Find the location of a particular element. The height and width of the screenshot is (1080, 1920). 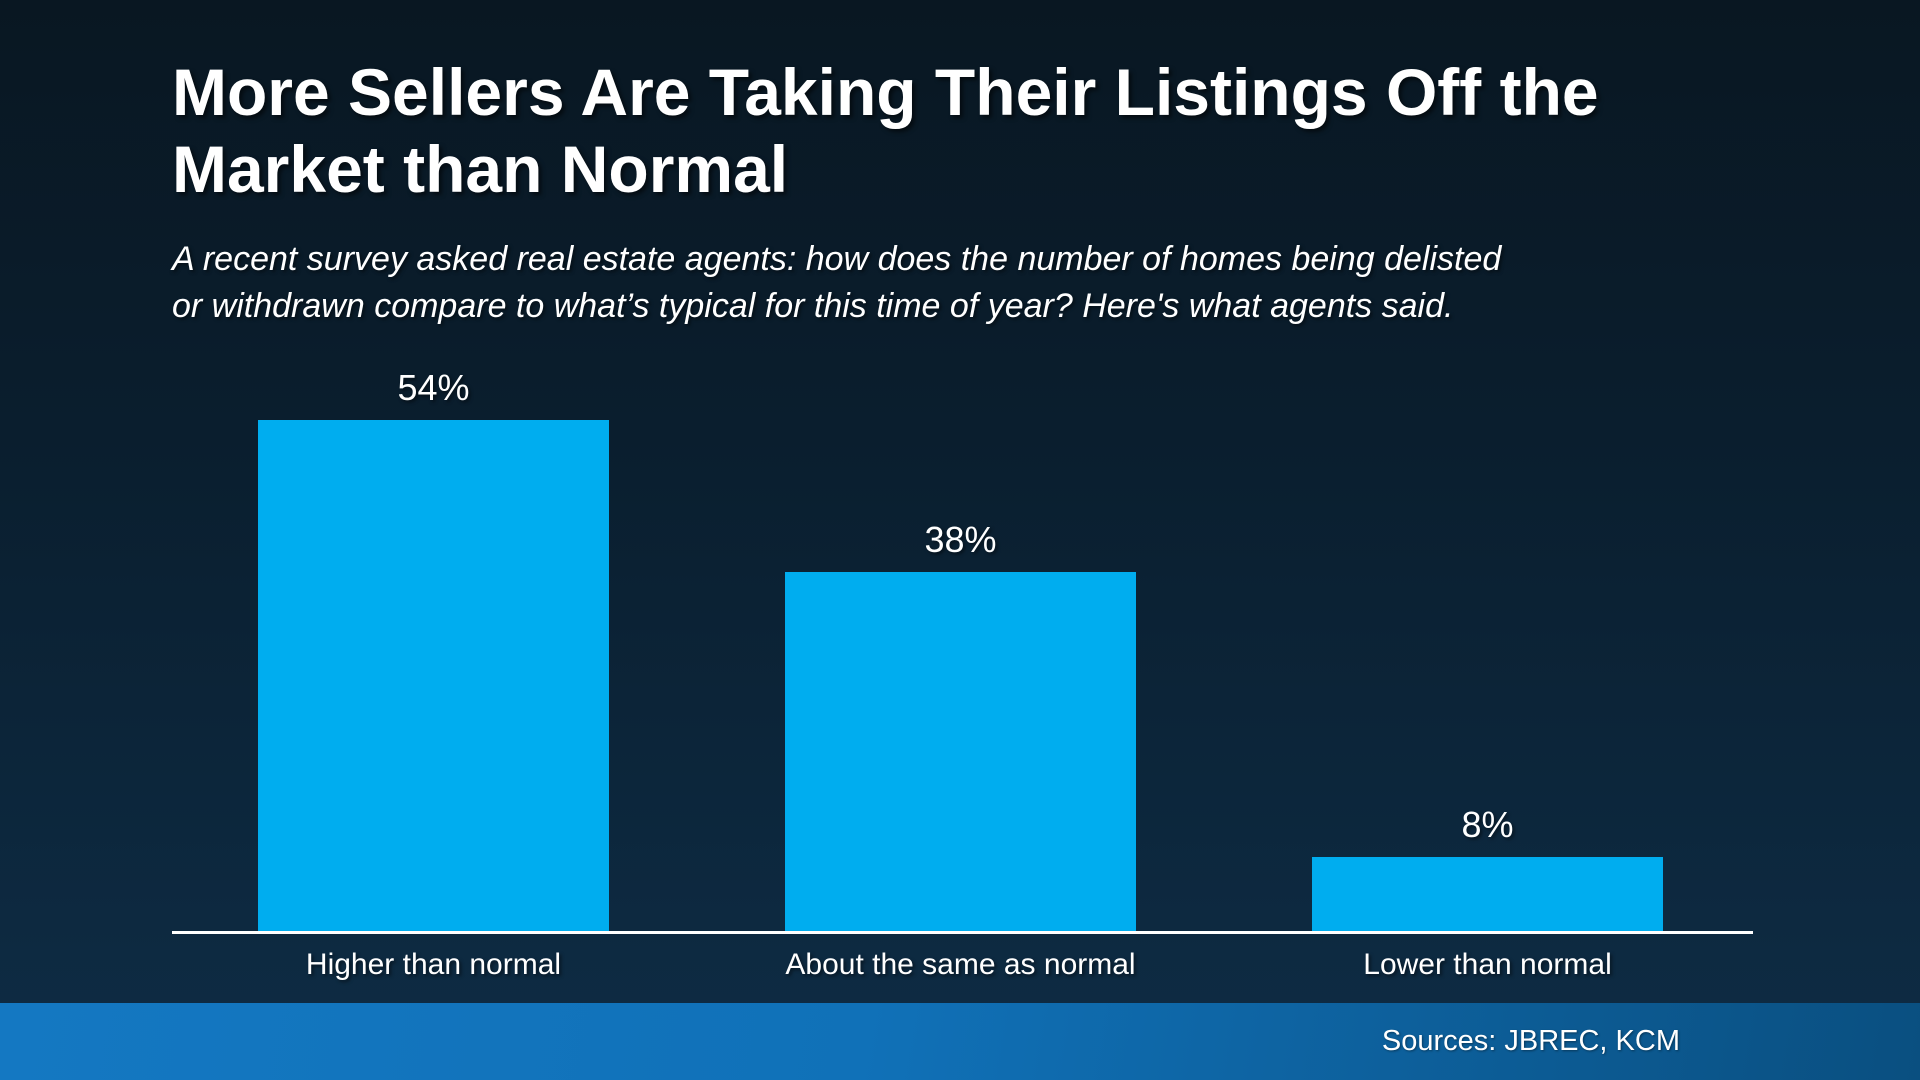

x-axis-label: Higher than normal is located at coordinates (433, 964).